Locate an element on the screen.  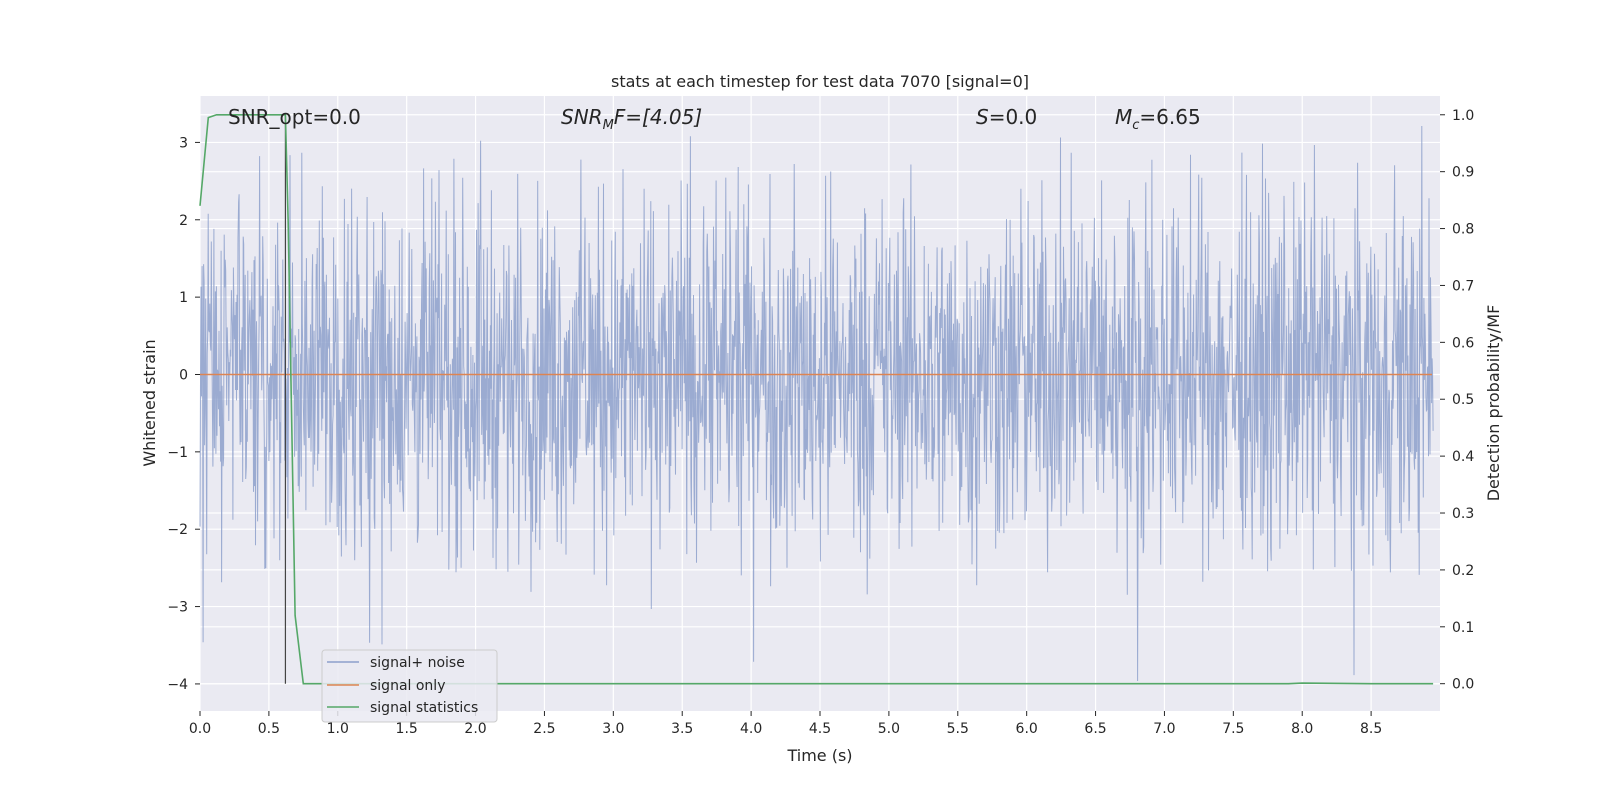
y-left-tick-label-5: −3 is located at coordinates (177, 608).